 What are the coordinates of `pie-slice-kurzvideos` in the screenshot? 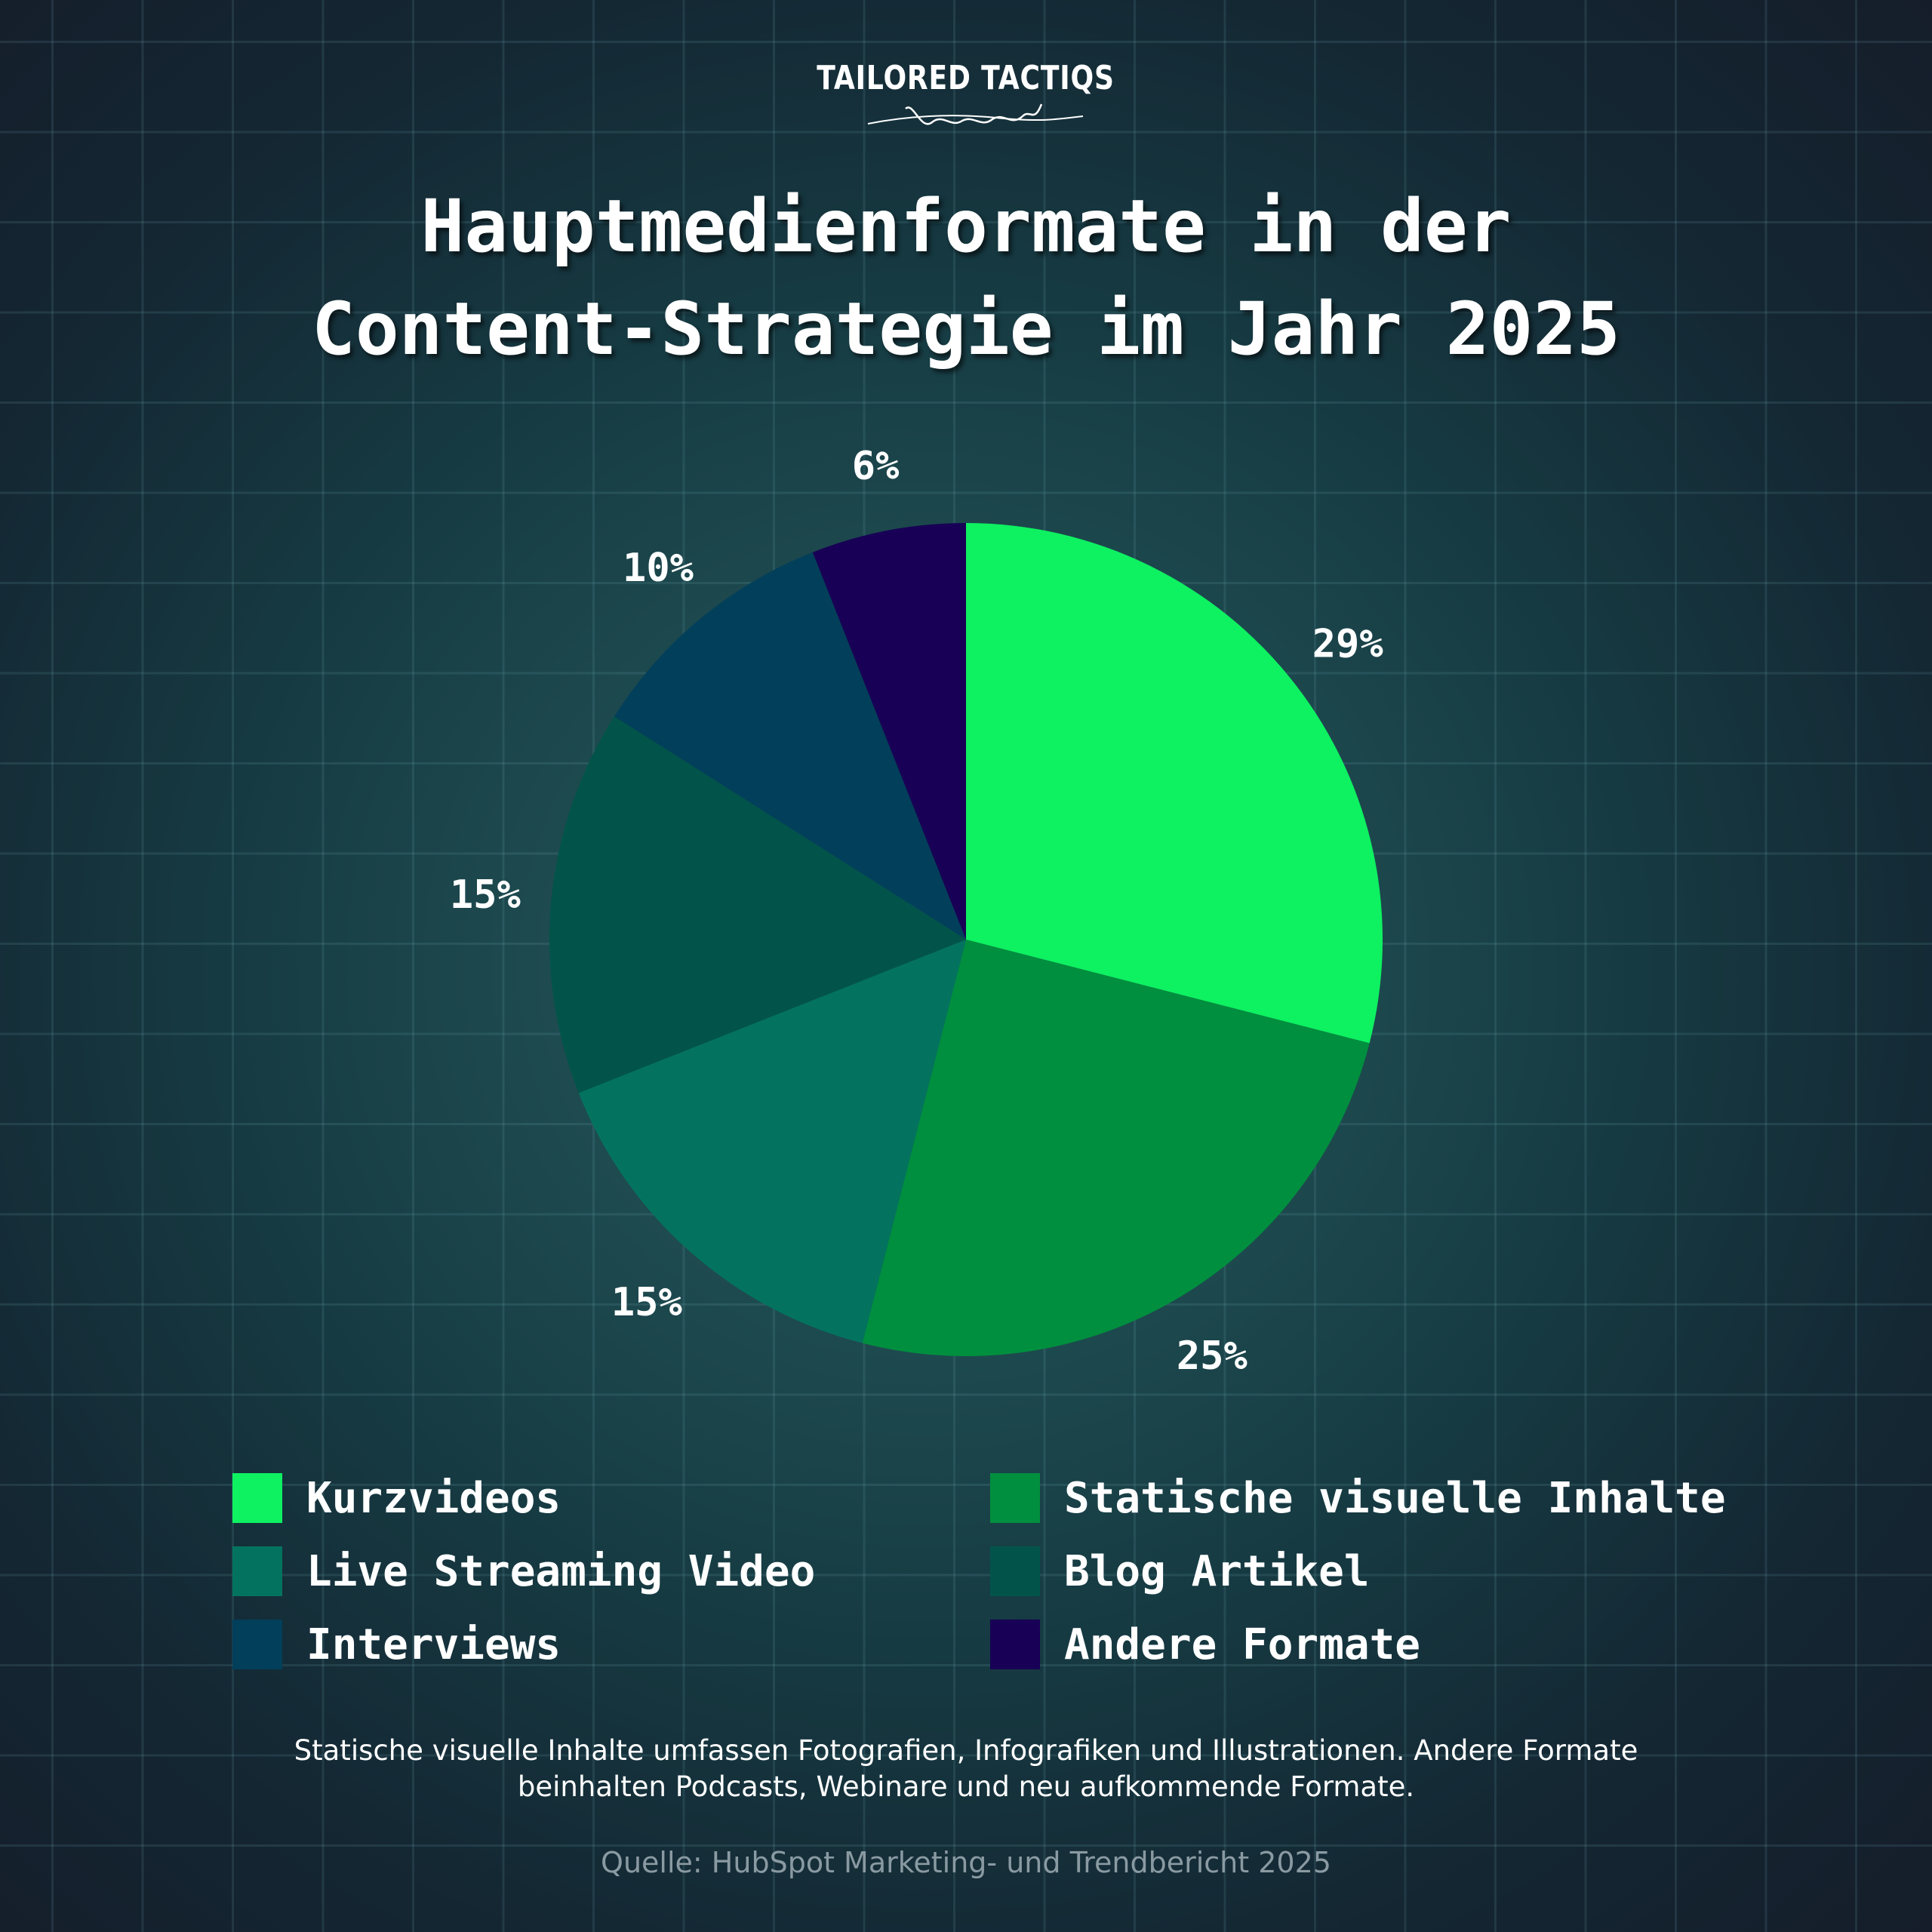 It's located at (1174, 783).